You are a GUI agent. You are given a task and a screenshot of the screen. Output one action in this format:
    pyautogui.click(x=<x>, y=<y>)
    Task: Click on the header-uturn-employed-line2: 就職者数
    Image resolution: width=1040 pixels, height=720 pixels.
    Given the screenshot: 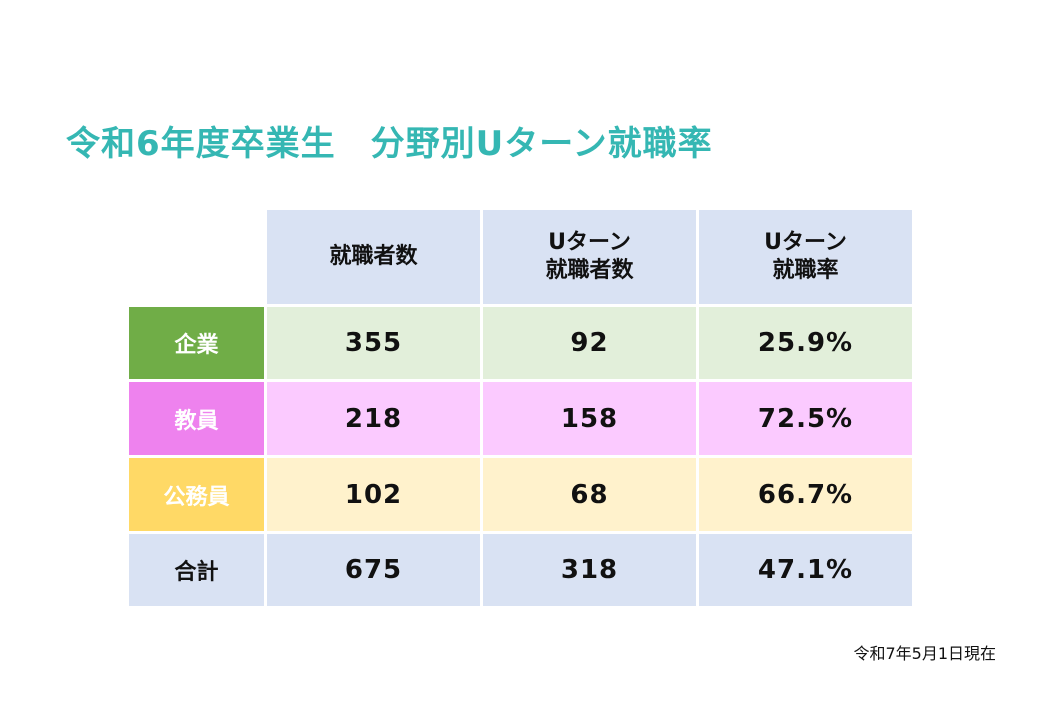 What is the action you would take?
    pyautogui.click(x=589, y=270)
    